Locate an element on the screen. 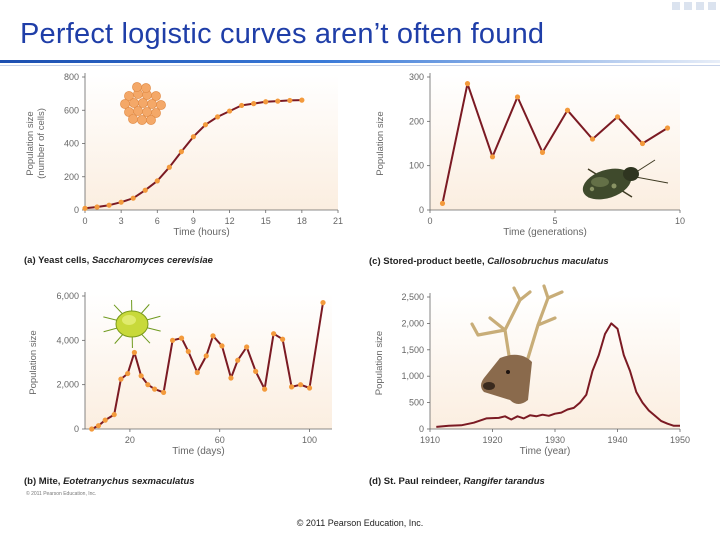 The image size is (720, 540). caption-letter: (b) Mite, is located at coordinates (43, 481).